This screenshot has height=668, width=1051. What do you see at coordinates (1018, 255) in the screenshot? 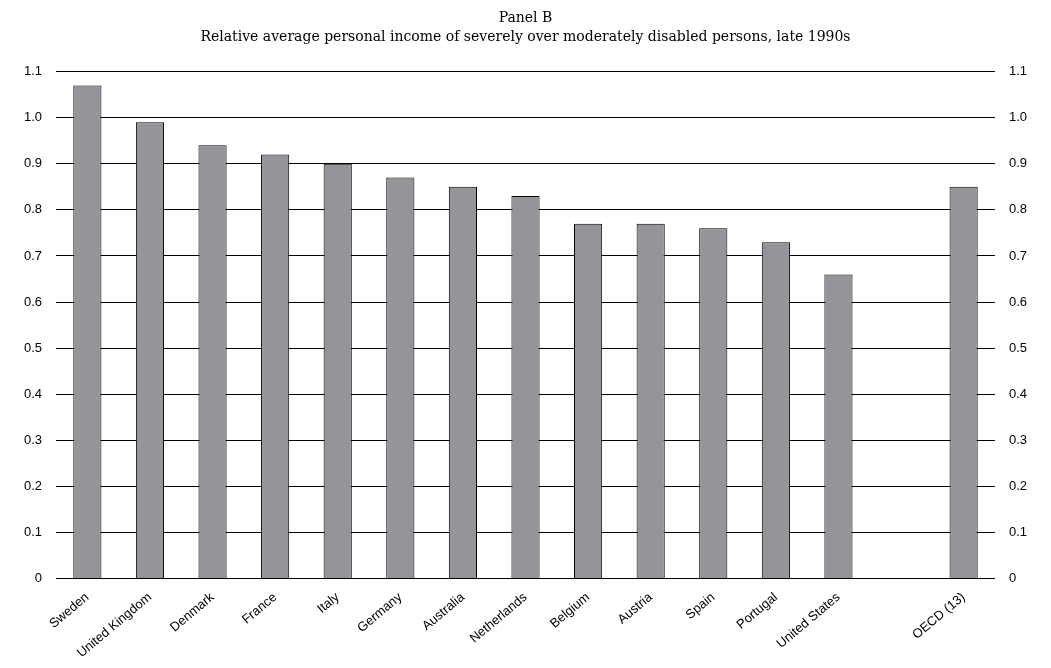
I see `y2-tick-label: 0.7` at bounding box center [1018, 255].